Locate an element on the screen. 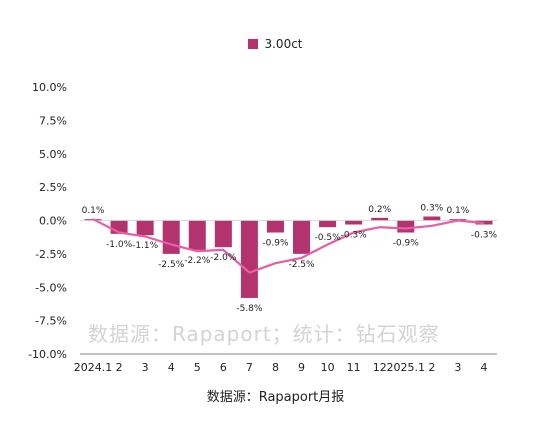 This screenshot has width=551, height=424. legend-swatch is located at coordinates (253, 44).